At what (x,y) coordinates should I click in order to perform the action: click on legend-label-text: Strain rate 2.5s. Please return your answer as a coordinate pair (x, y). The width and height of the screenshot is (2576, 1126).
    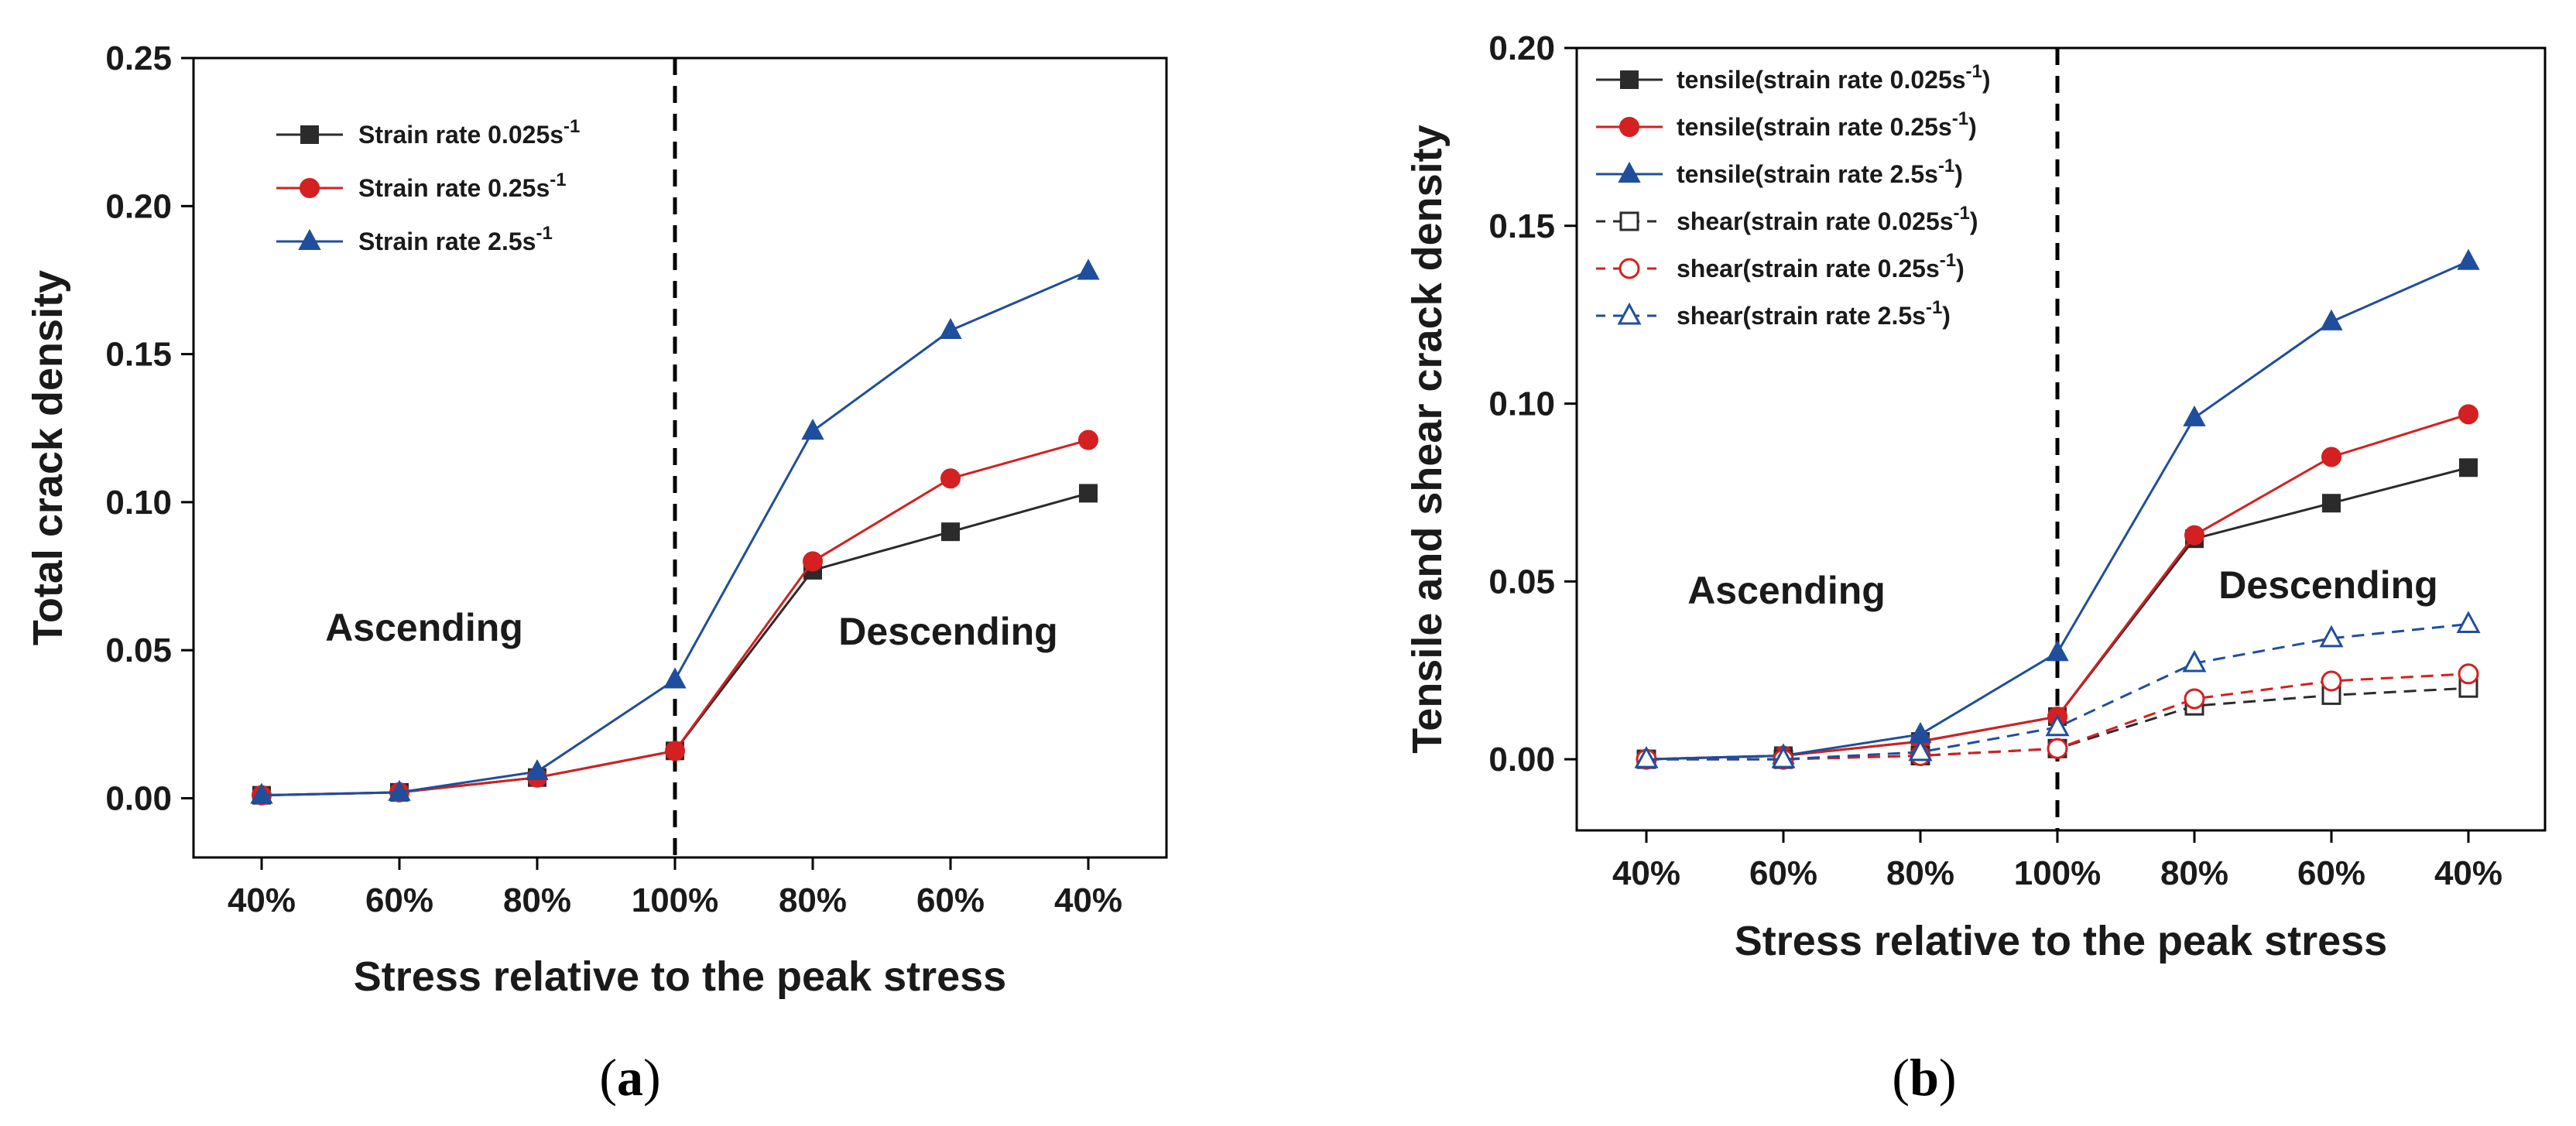
    Looking at the image, I should click on (447, 241).